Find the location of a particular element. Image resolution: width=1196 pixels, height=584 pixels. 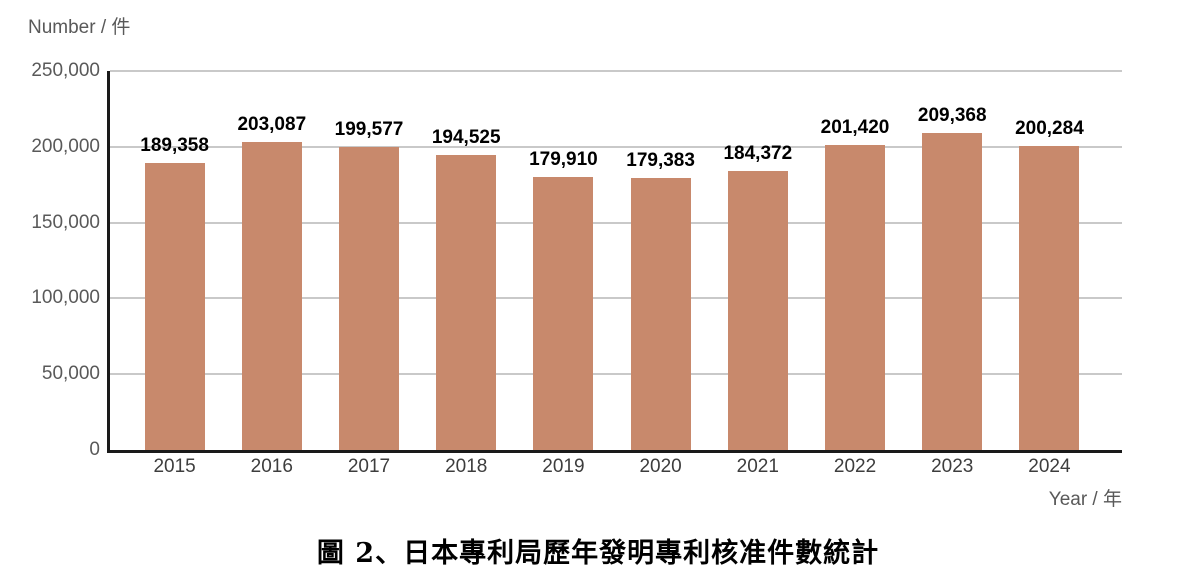

x-tick-label: 2023 is located at coordinates (952, 466).